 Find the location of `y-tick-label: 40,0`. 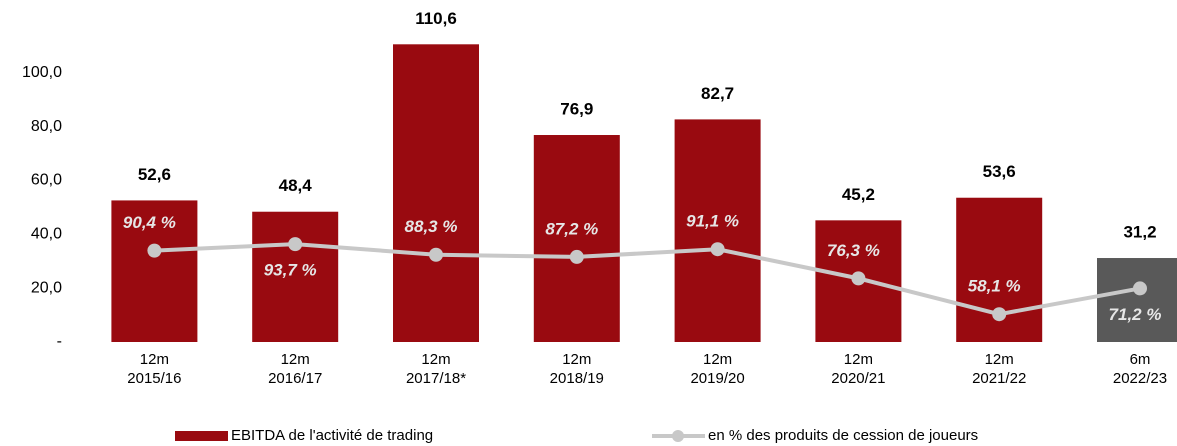

y-tick-label: 40,0 is located at coordinates (46, 234).